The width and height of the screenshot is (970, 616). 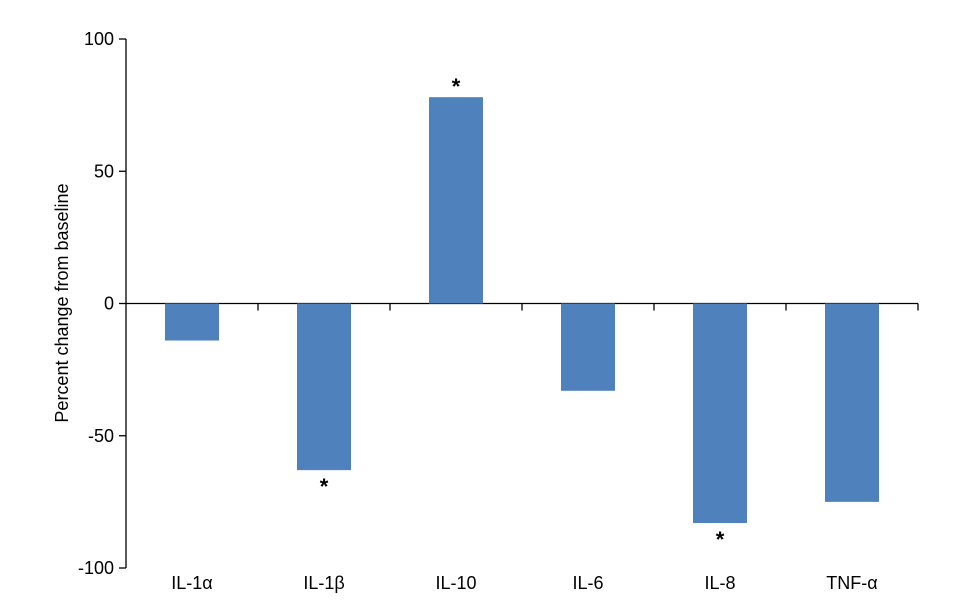 What do you see at coordinates (96, 568) in the screenshot?
I see `y-tick-label: -100` at bounding box center [96, 568].